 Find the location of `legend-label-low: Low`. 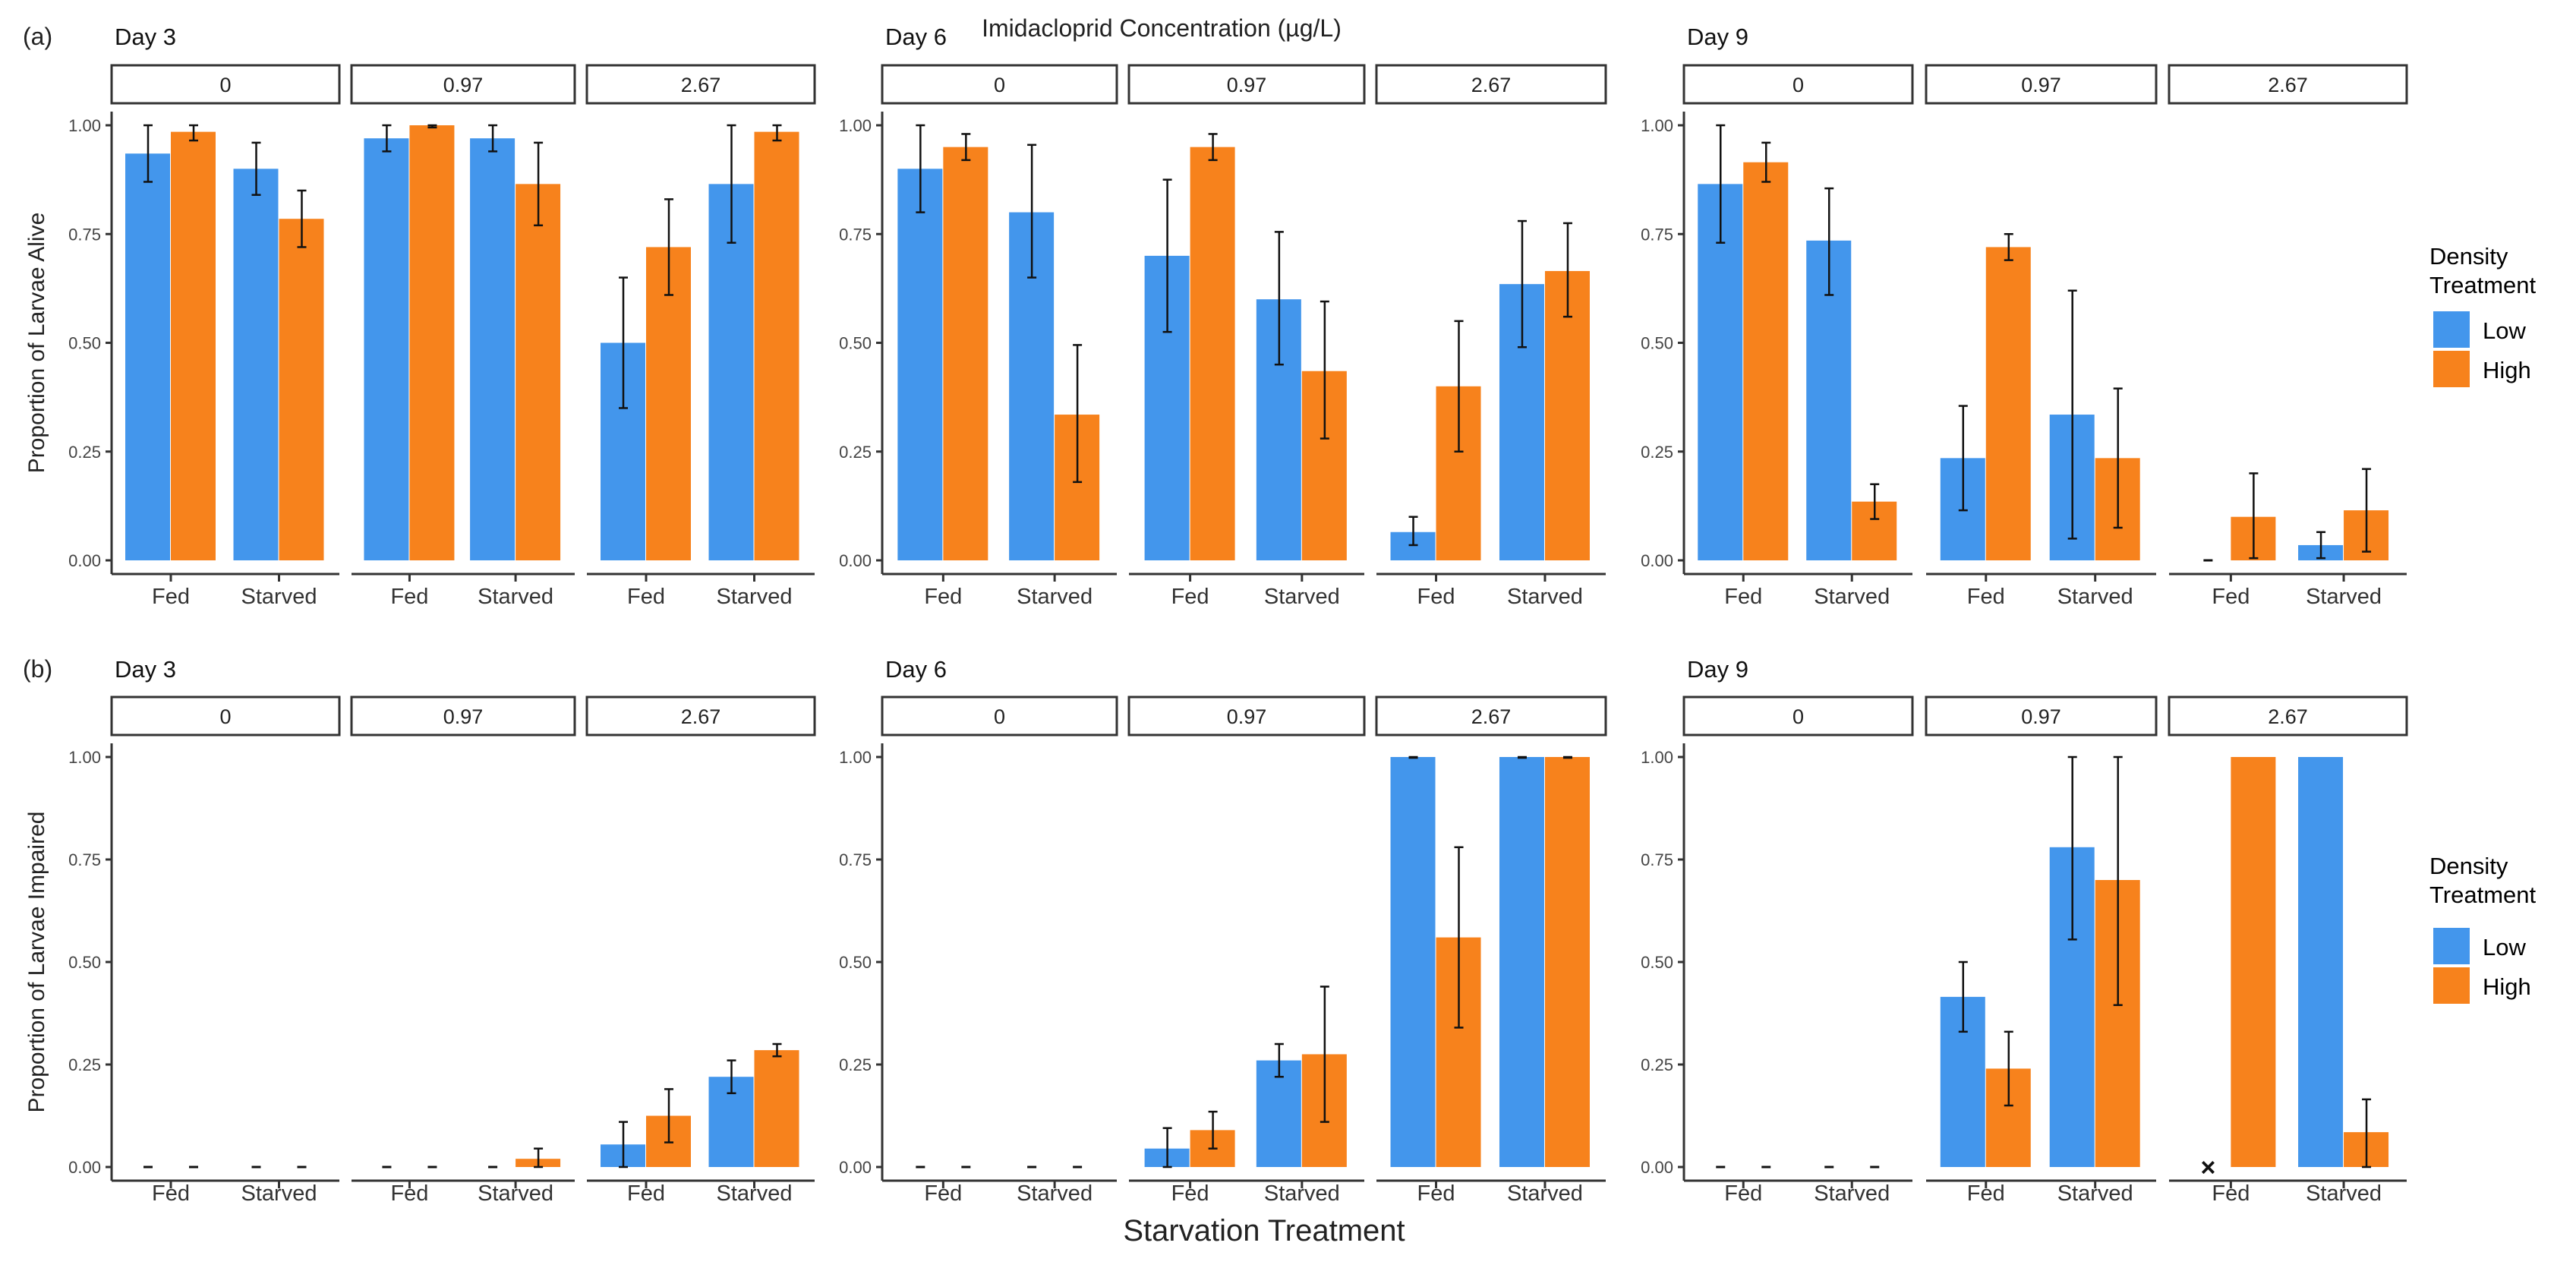

legend-label-low: Low is located at coordinates (2504, 330).